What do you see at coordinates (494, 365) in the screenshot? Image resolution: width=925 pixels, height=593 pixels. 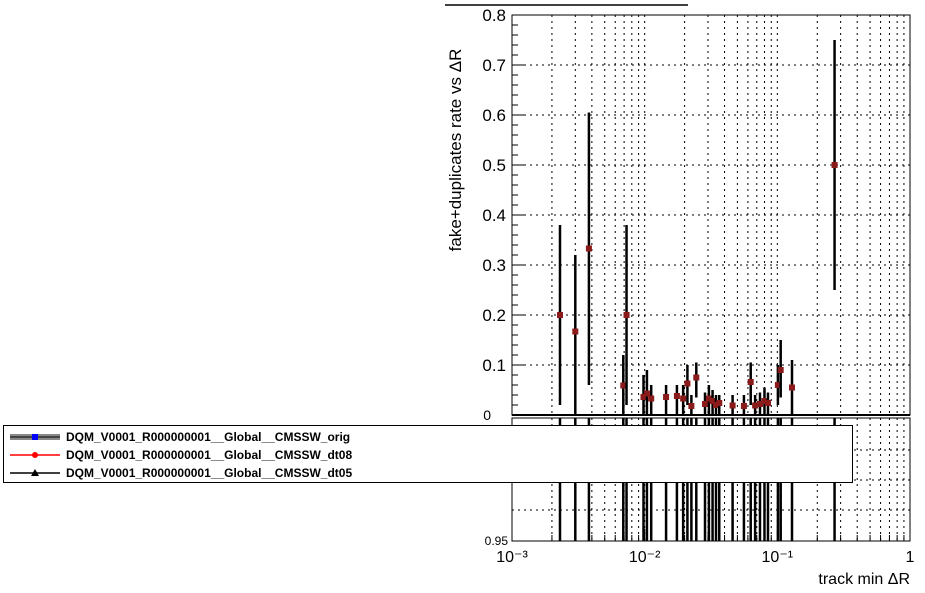 I see `y-tick-label: 0.1` at bounding box center [494, 365].